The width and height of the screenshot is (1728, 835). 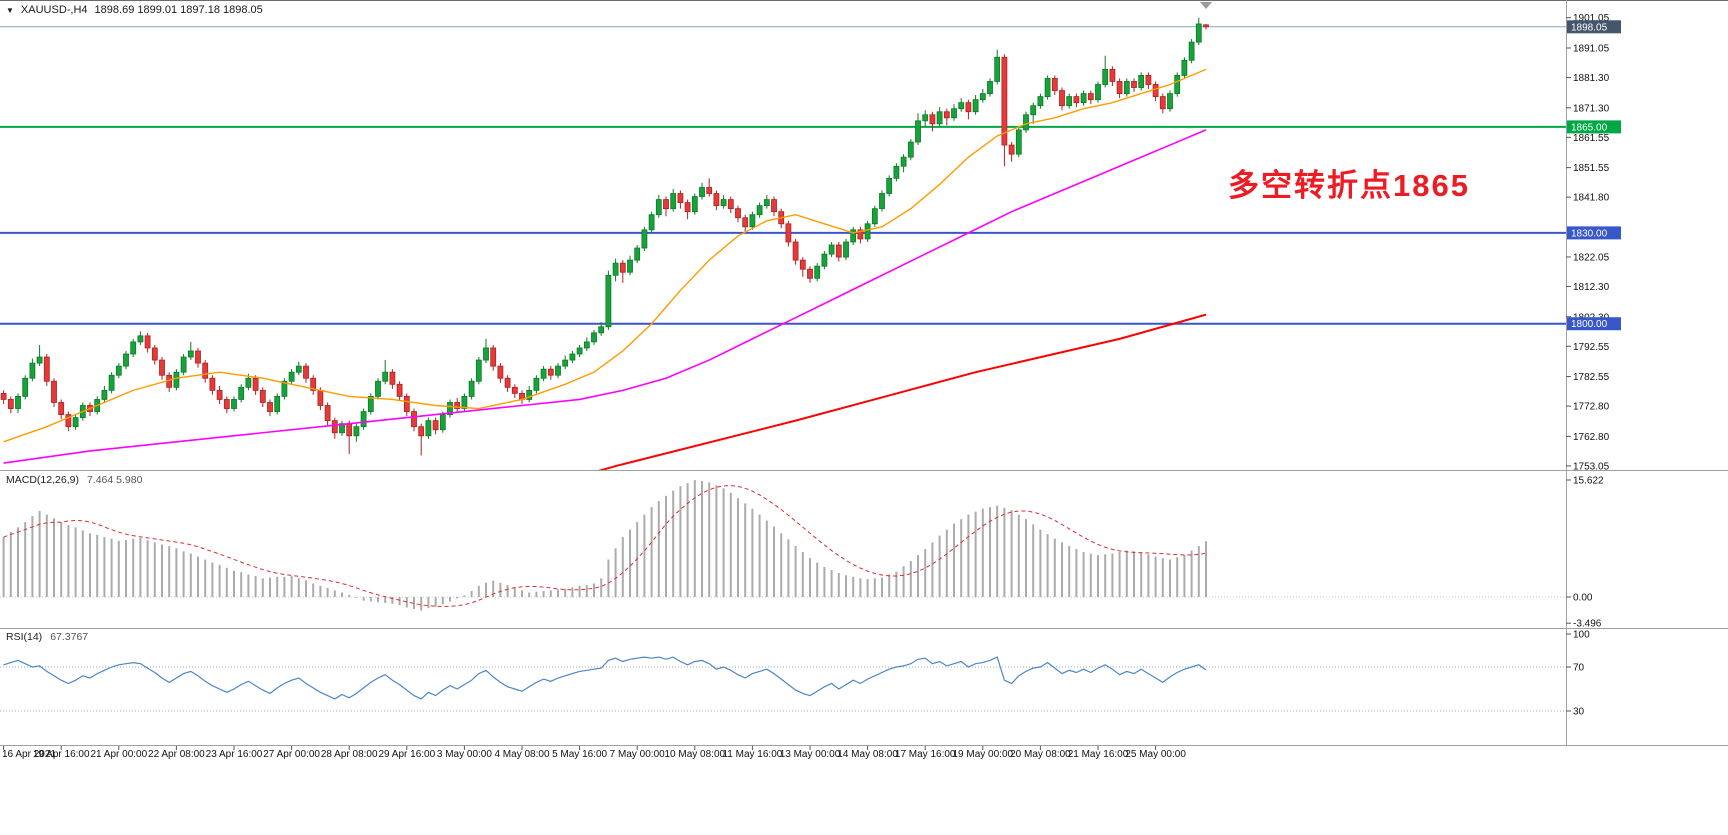 I want to click on time-axis-label: 4 May 08:00, so click(x=521, y=754).